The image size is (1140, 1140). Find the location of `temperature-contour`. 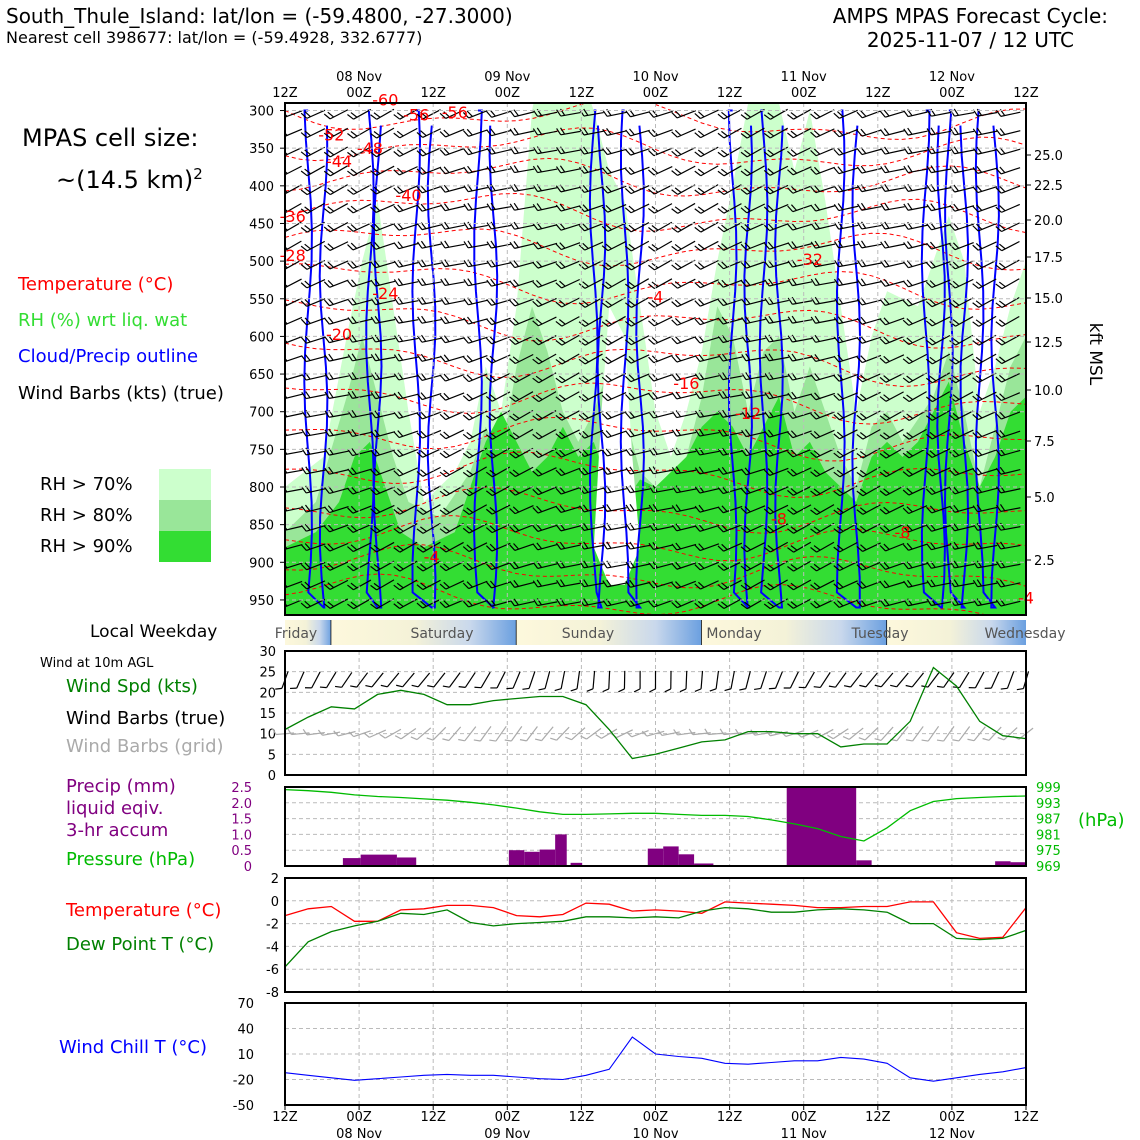

temperature-contour is located at coordinates (655, 147).